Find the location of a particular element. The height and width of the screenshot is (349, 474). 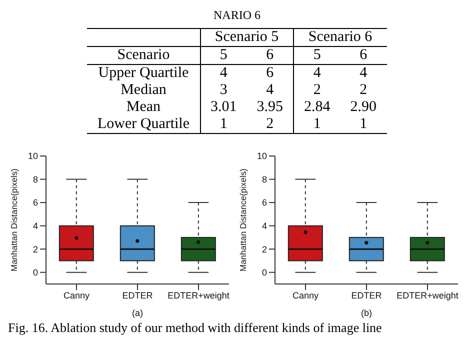

text: Scenario 6 is located at coordinates (340, 37).